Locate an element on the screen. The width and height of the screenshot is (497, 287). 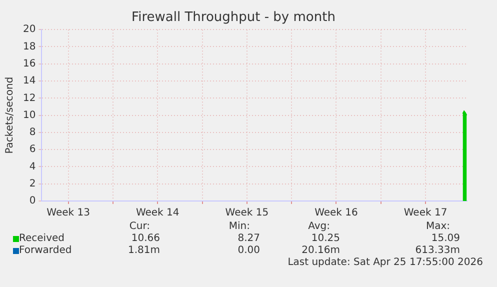
y-axis-title: Packets/second is located at coordinates (10, 115).